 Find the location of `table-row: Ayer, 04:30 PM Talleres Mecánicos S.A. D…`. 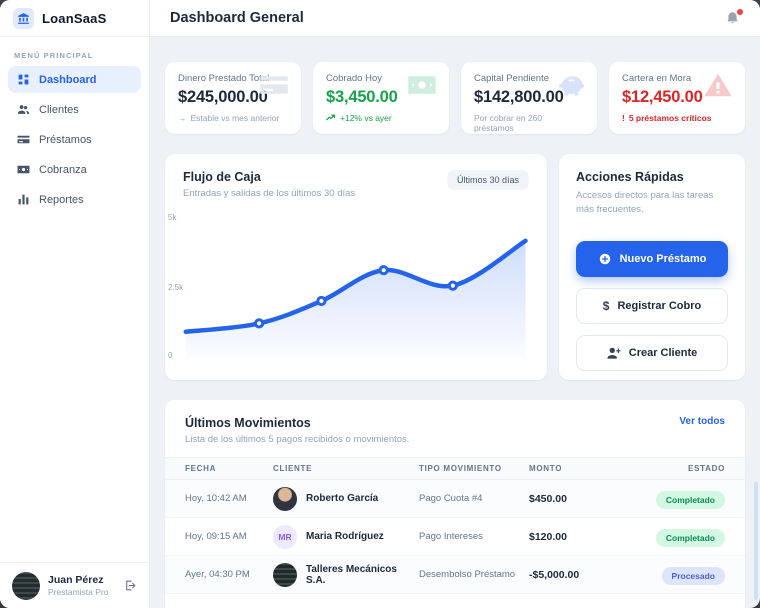

table-row: Ayer, 04:30 PM Talleres Mecánicos S.A. D… is located at coordinates (455, 575).